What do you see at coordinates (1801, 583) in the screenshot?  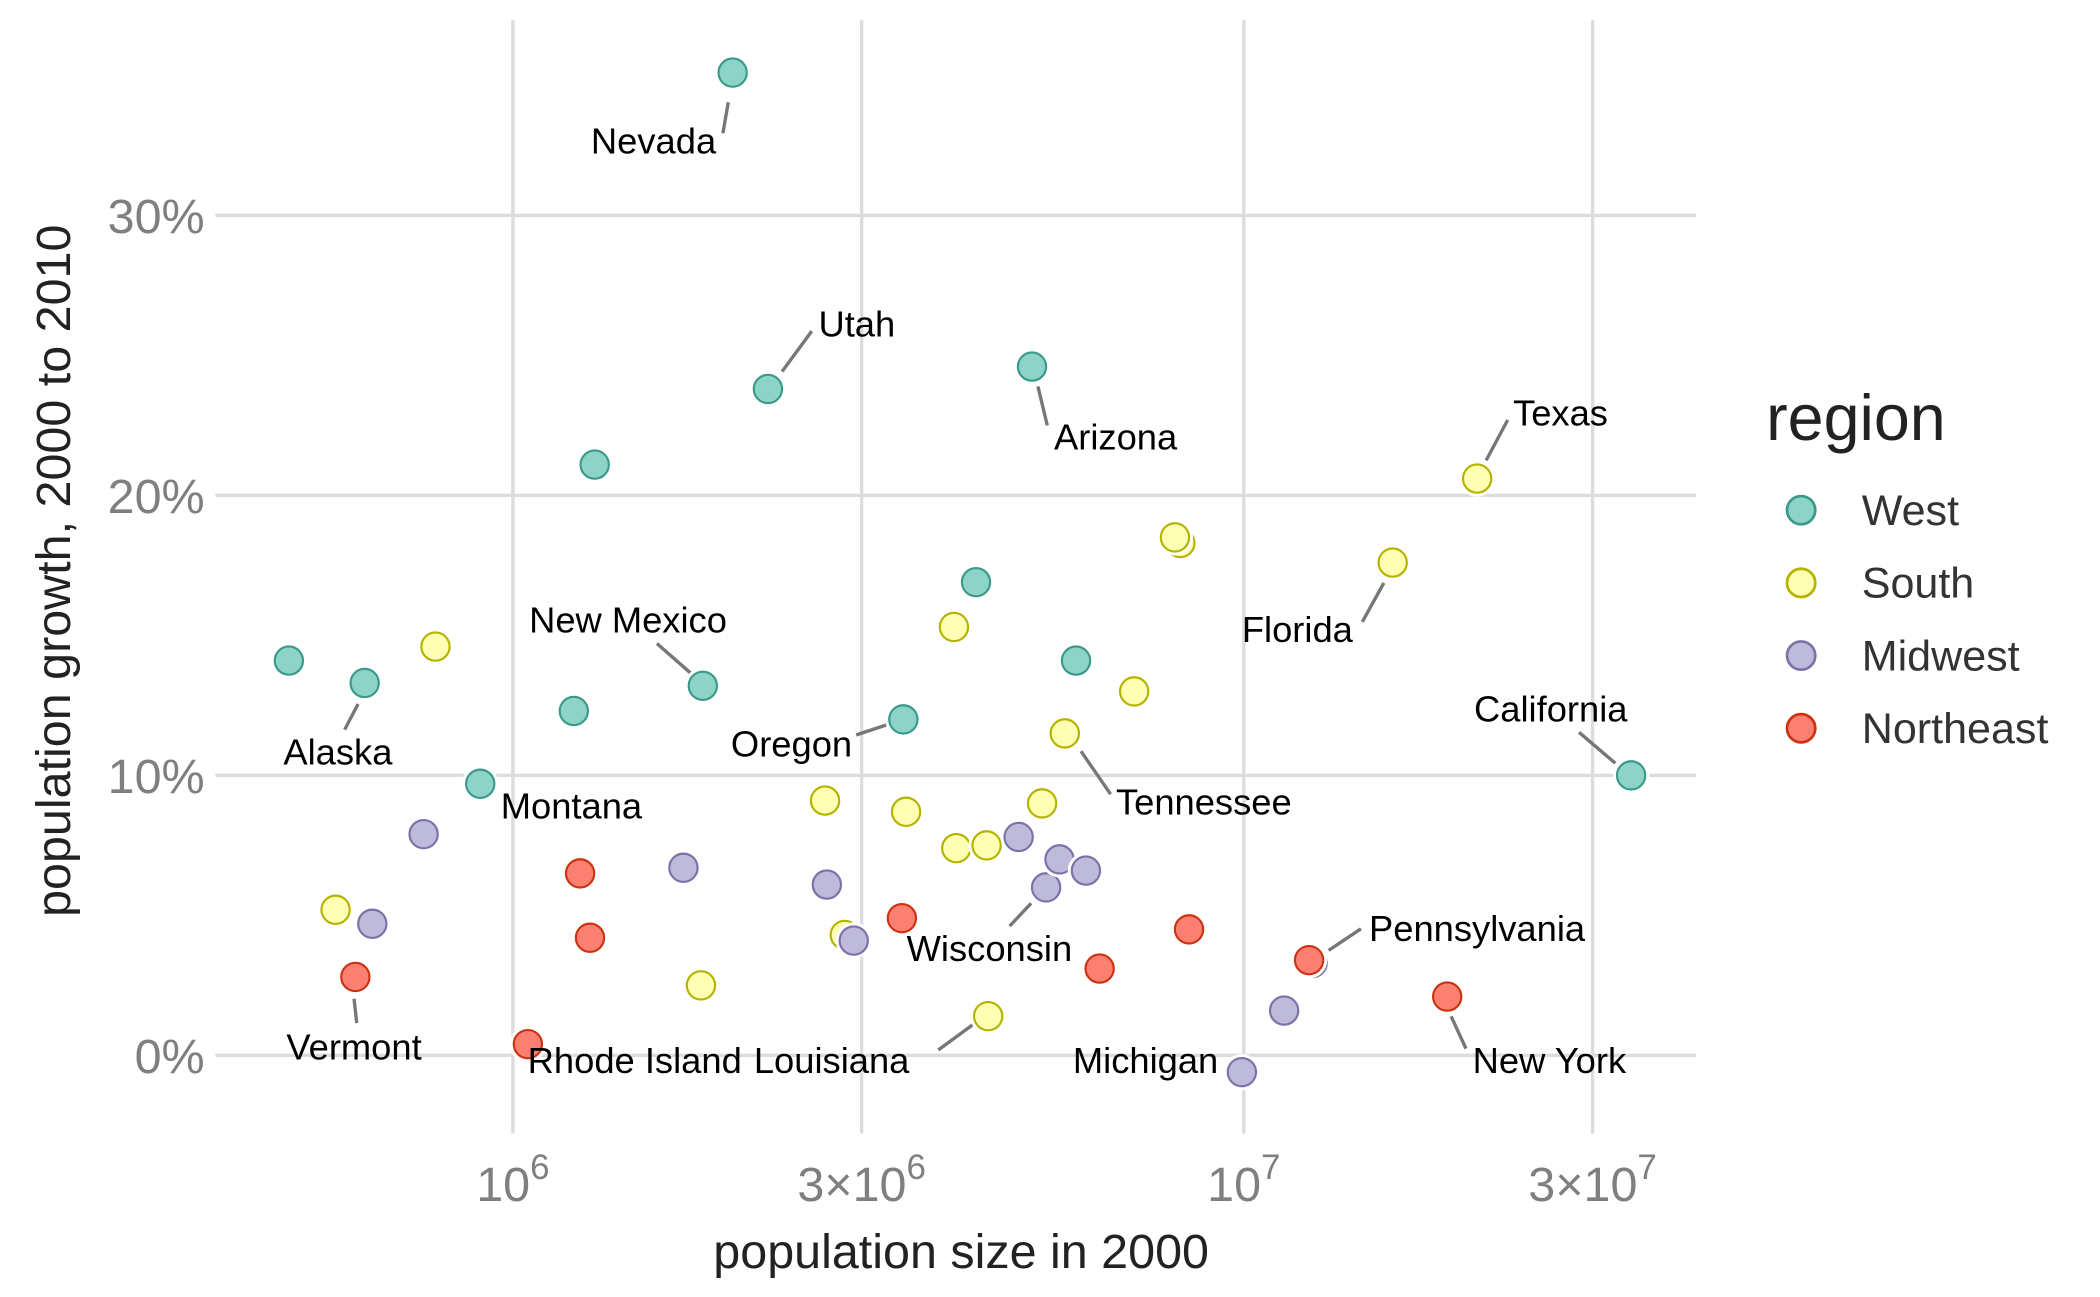 I see `legend-key-south` at bounding box center [1801, 583].